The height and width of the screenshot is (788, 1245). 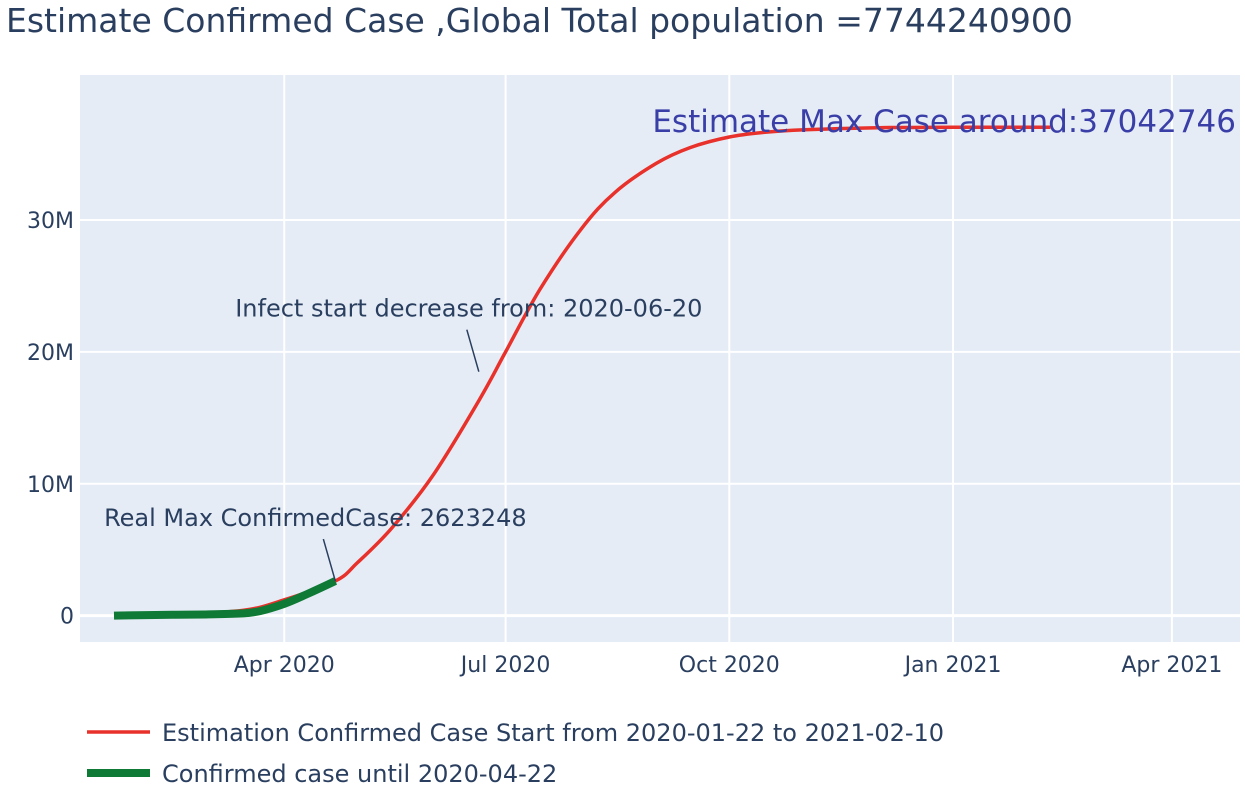 I want to click on annotation-estimate-max: Estimate Max Case around:37042746, so click(x=944, y=122).